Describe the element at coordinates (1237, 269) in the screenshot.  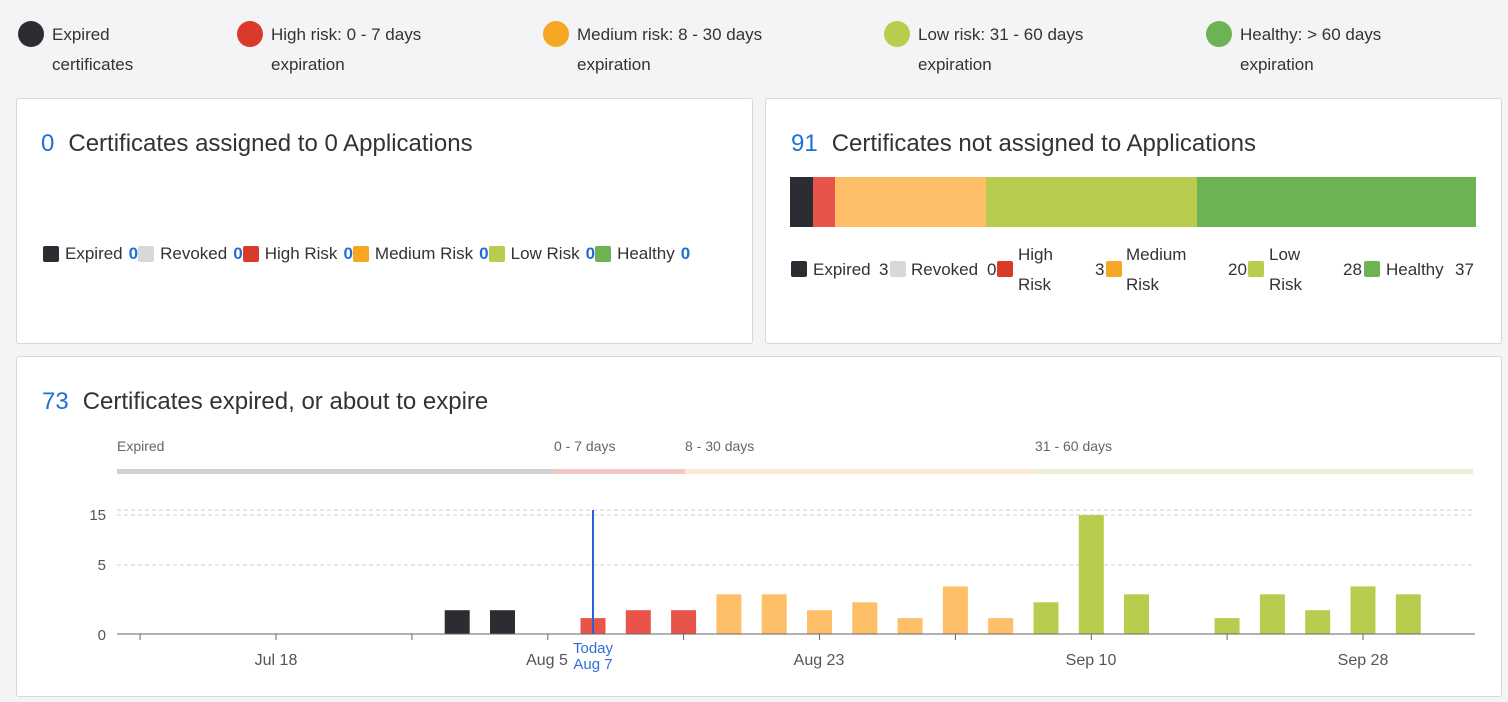
I see `legend-value: 20` at that location.